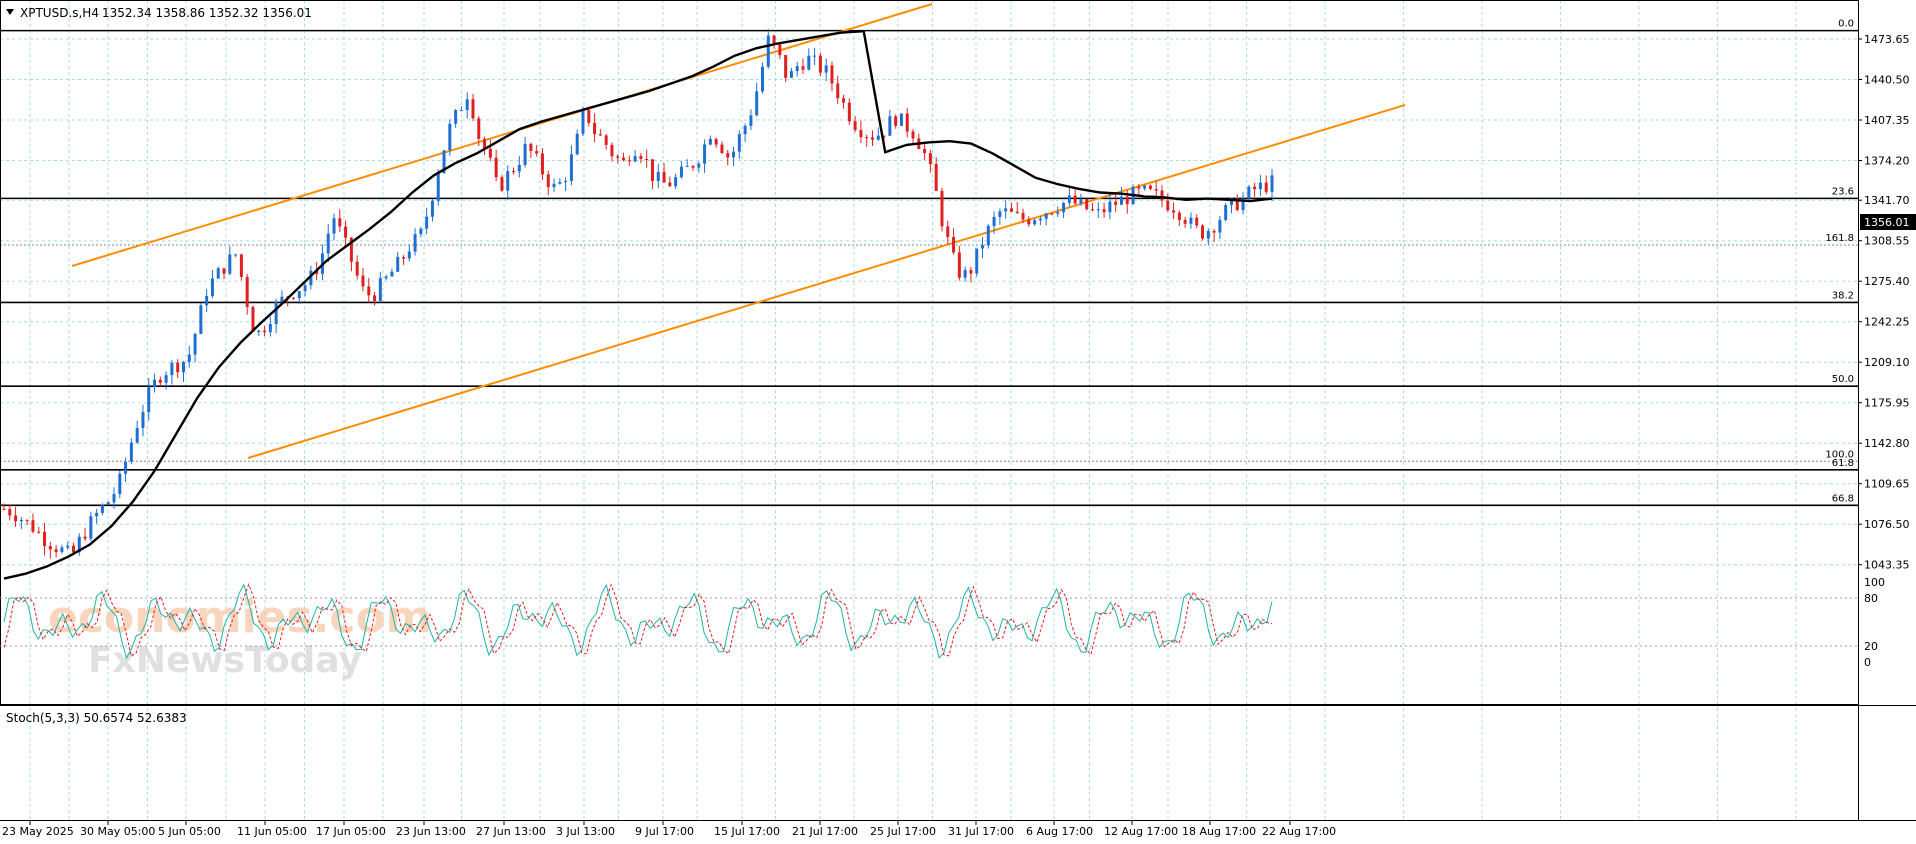 This screenshot has width=1916, height=844. What do you see at coordinates (511, 831) in the screenshot?
I see `time-tick-label: 27 Jun 13:00` at bounding box center [511, 831].